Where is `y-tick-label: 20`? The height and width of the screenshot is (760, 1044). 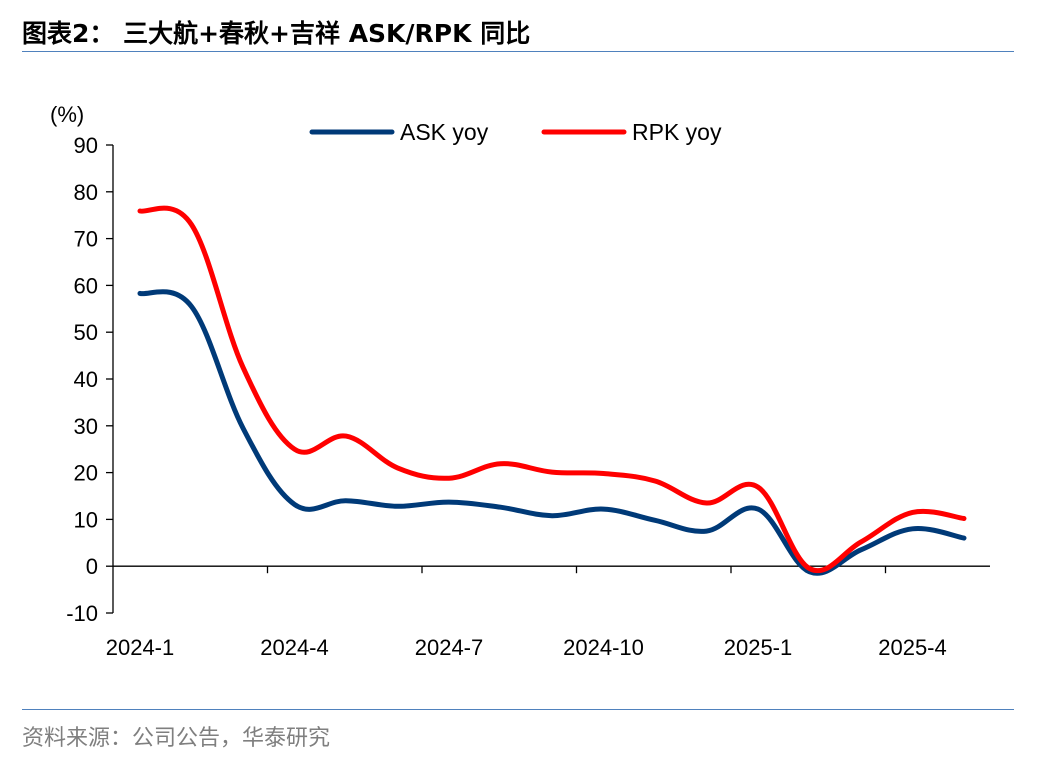 y-tick-label: 20 is located at coordinates (86, 473).